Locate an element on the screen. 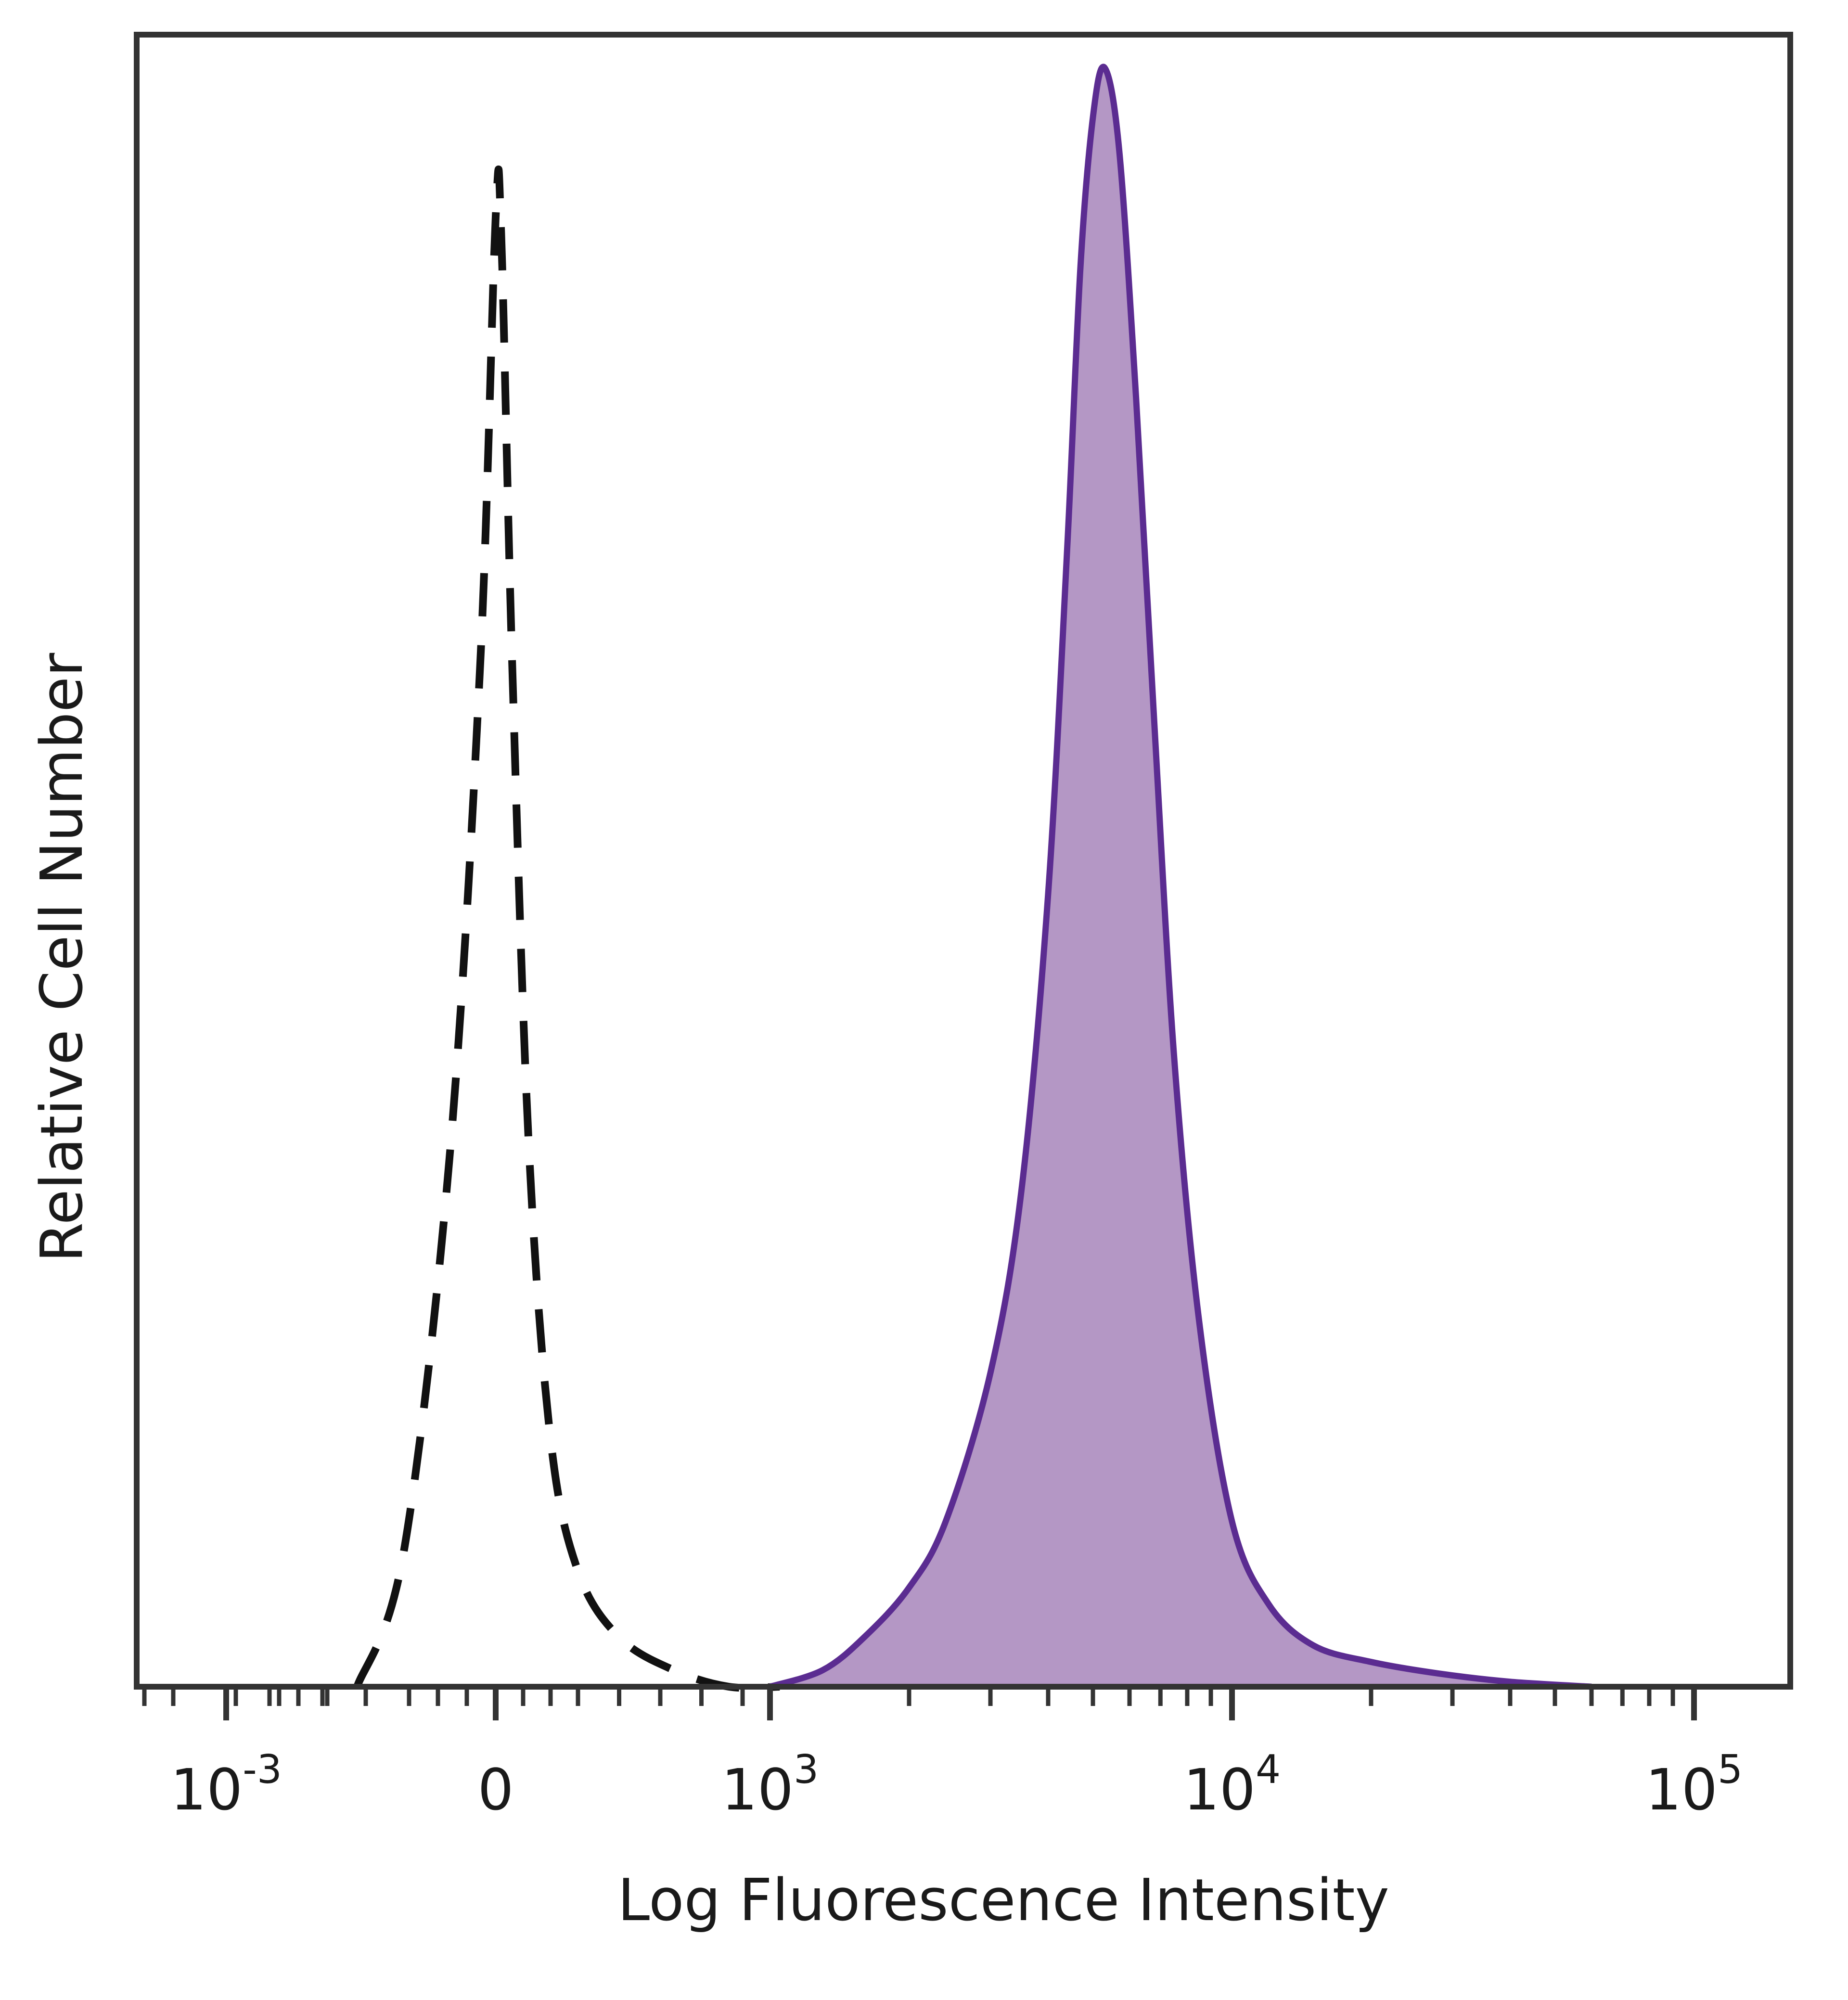  x-tick-label-4: 10⁵ is located at coordinates (1694, 1785).